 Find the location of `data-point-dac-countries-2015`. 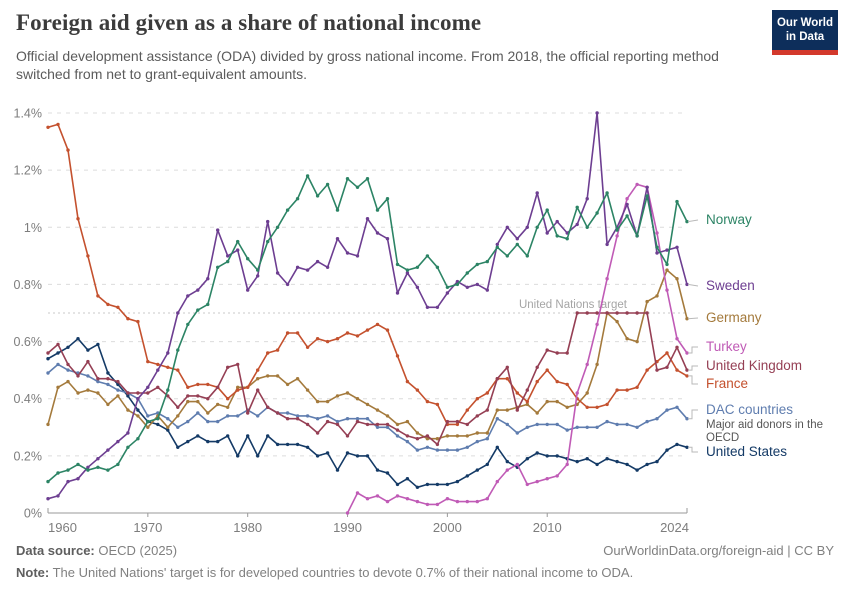

data-point-dac-countries-2015 is located at coordinates (597, 427).